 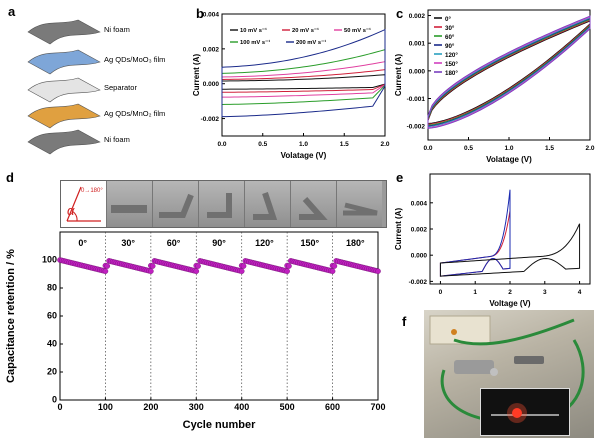 I want to click on x-tick-label: 200, so click(x=150, y=407).